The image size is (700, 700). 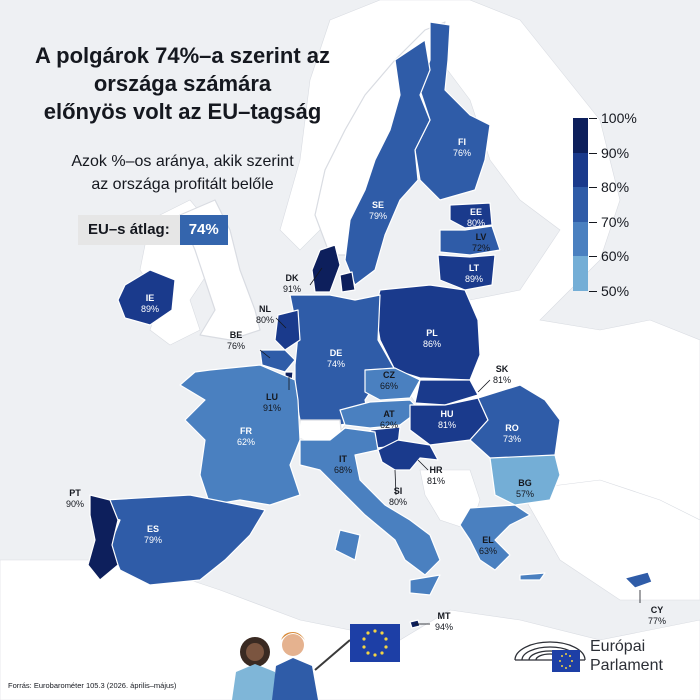 What do you see at coordinates (447, 414) in the screenshot?
I see `country-code: HU` at bounding box center [447, 414].